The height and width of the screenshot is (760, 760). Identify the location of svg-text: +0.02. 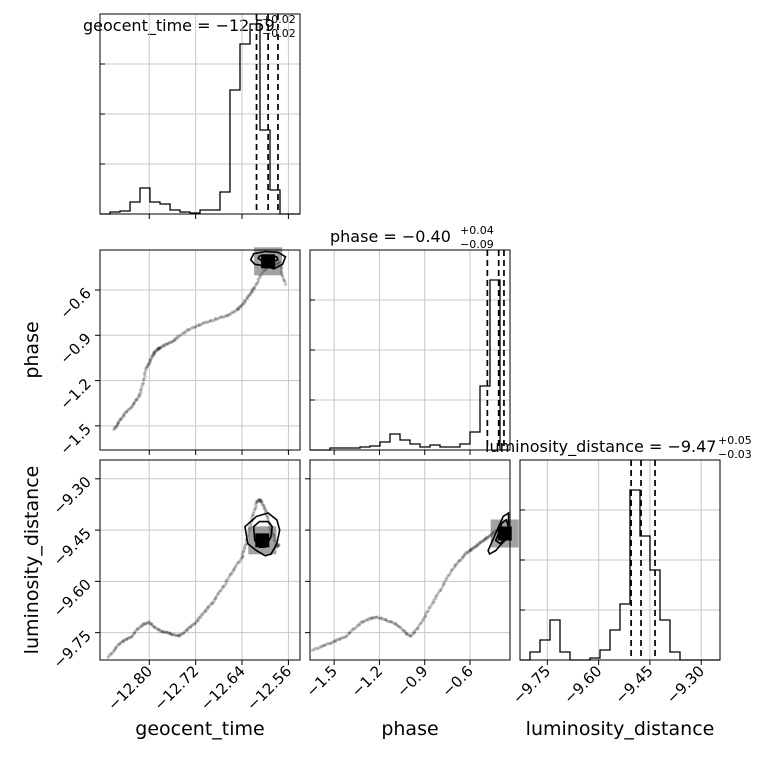
(279, 19).